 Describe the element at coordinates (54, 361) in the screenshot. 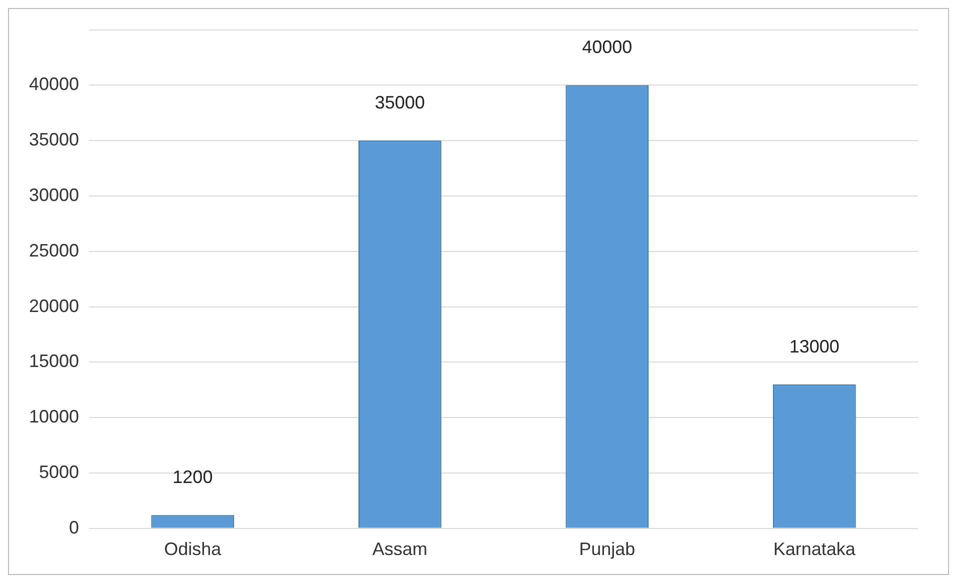

I see `y-tick-label: 15000` at that location.